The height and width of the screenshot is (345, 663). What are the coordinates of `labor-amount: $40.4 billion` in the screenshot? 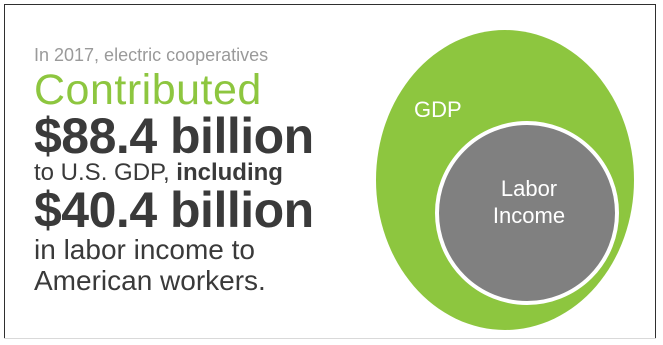 It's located at (174, 210).